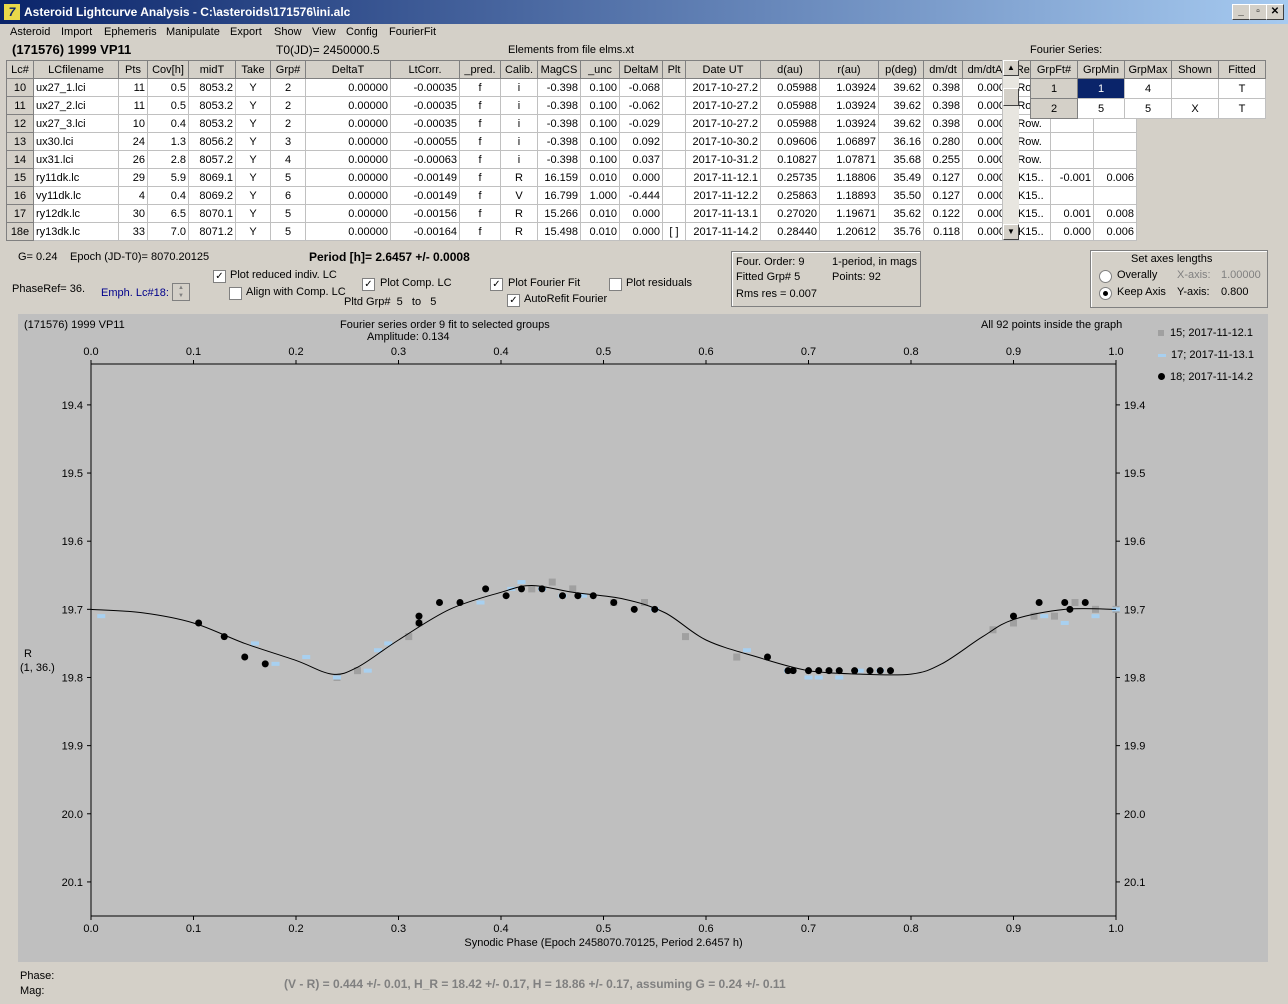  Describe the element at coordinates (943, 159) in the screenshot. I see `table-cell: 0.255` at that location.